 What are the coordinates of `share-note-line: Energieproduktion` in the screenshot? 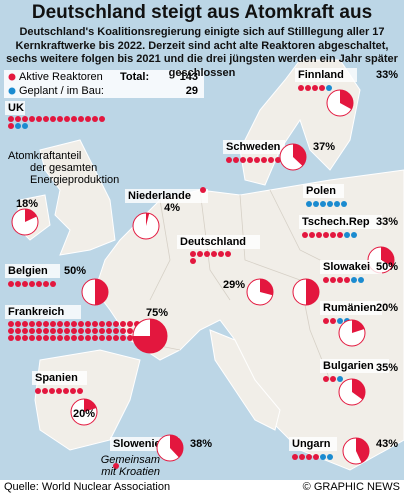 It's located at (74, 180).